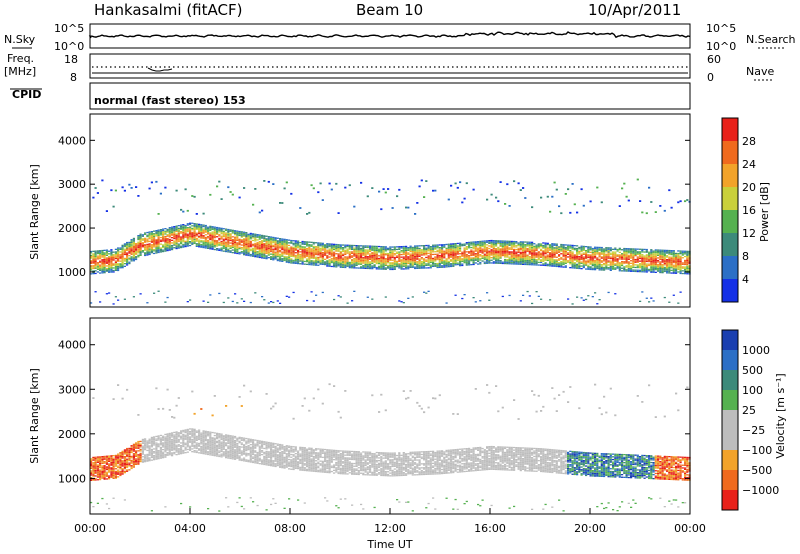 The width and height of the screenshot is (800, 554). Describe the element at coordinates (367, 267) in the screenshot. I see `power-cell-2016` at that location.